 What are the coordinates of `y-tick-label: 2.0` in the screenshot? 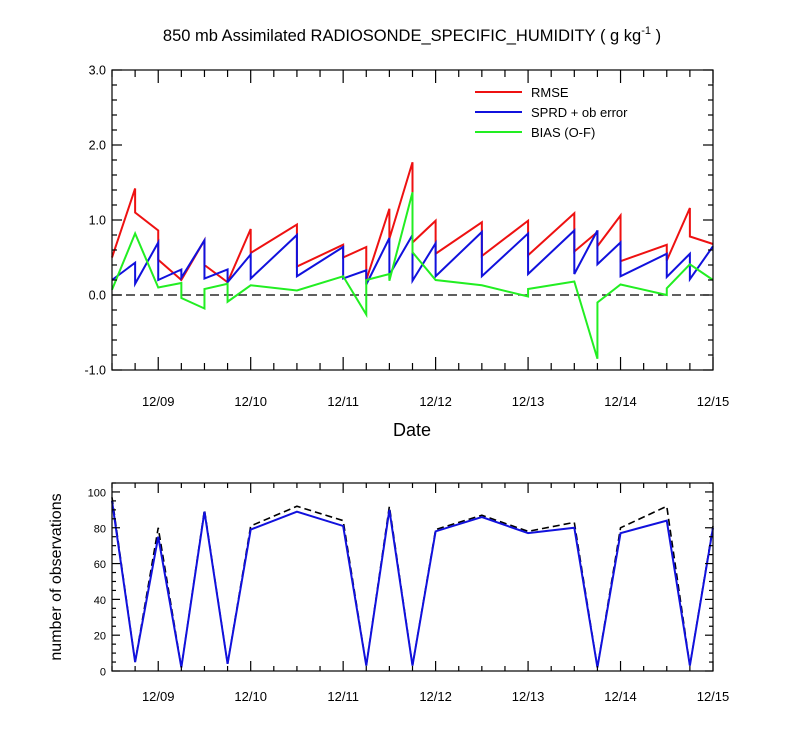 It's located at (97, 146).